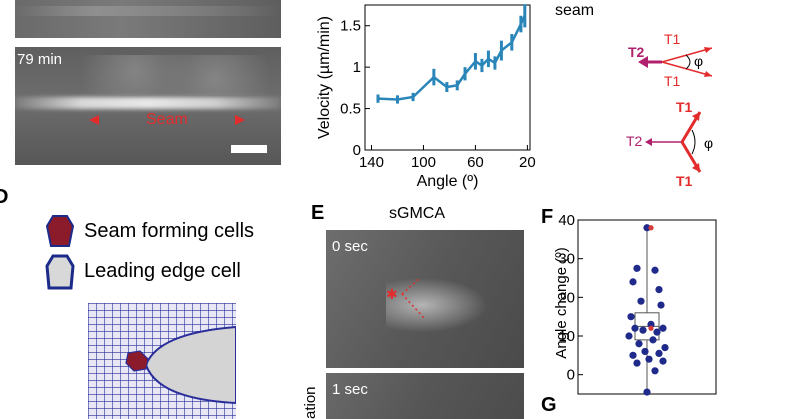 The width and height of the screenshot is (800, 419). I want to click on t1-label-bottom-upper: T1, so click(684, 107).